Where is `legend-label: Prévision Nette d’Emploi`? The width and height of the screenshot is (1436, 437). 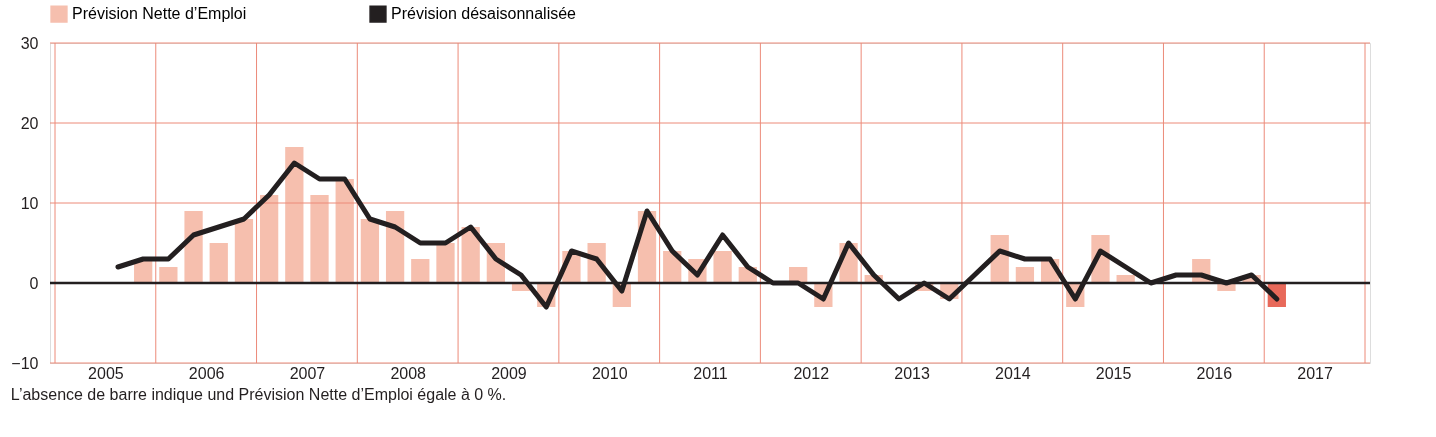
legend-label: Prévision Nette d’Emploi is located at coordinates (159, 14).